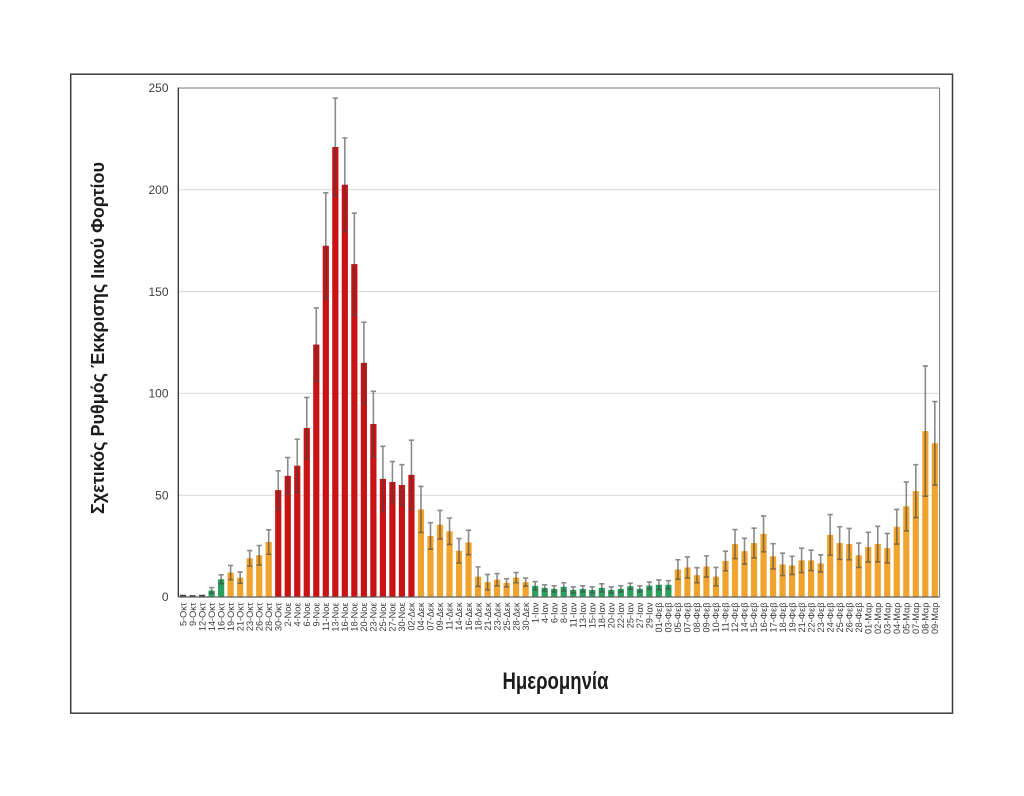 This screenshot has height=796, width=1024. I want to click on svg-text: 13-Νοε, so click(336, 617).